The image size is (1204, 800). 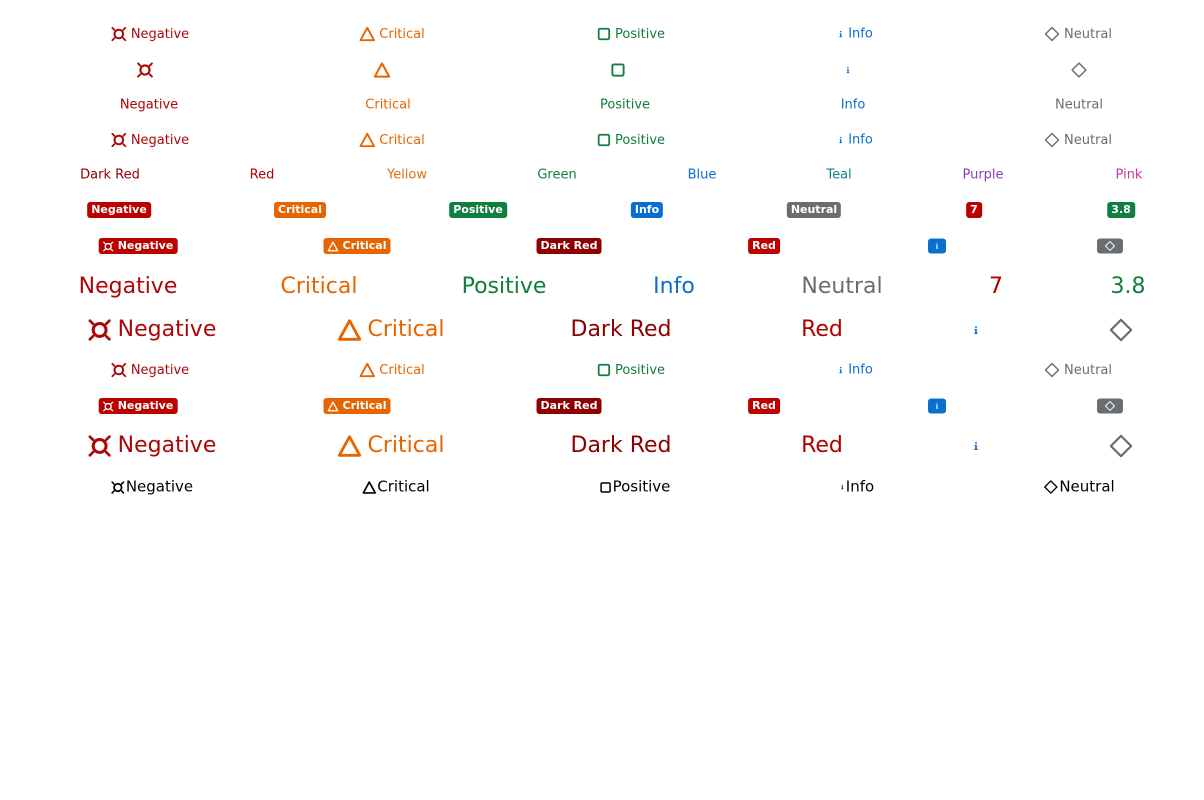 What do you see at coordinates (674, 286) in the screenshot?
I see `large-info-text: Info` at bounding box center [674, 286].